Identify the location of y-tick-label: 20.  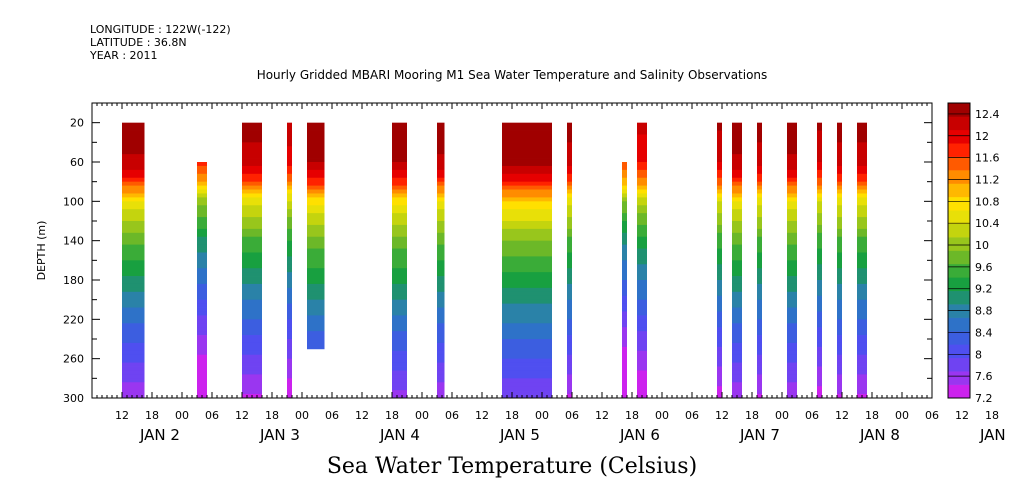
(77, 123).